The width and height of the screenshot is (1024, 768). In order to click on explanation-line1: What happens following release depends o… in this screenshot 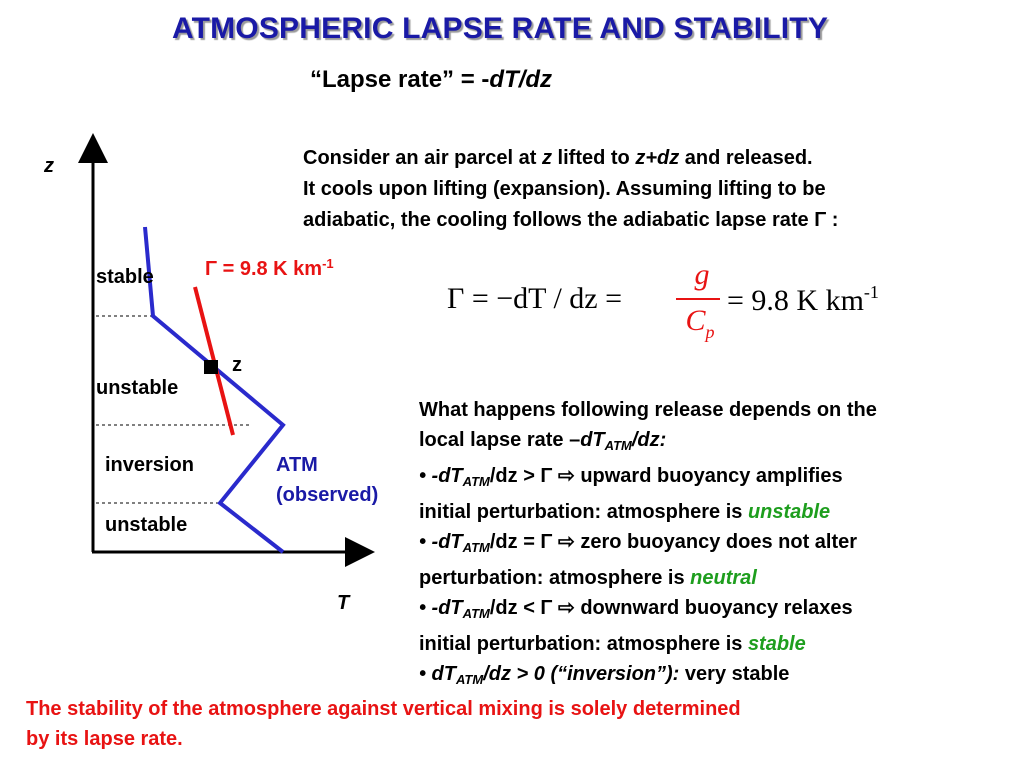, I will do `click(648, 410)`.